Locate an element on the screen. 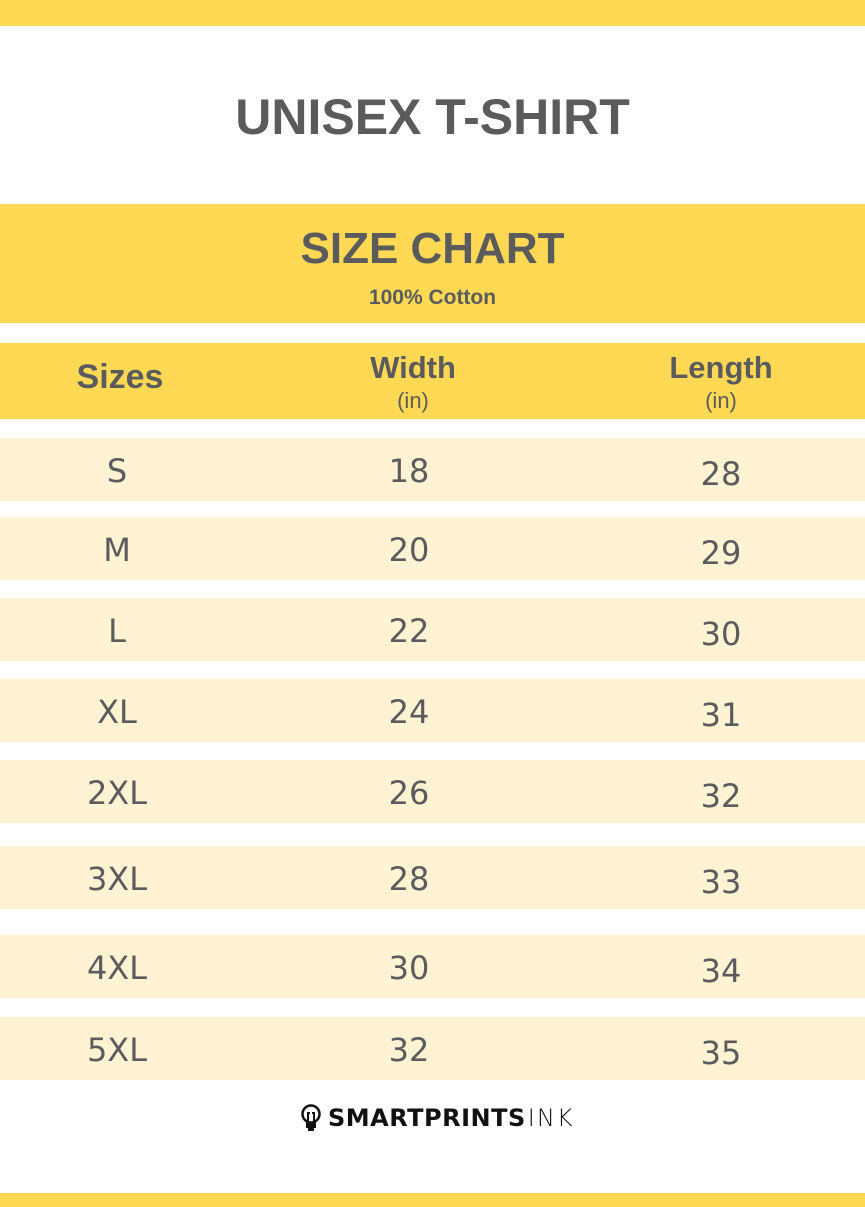  table-header is located at coordinates (432, 381).